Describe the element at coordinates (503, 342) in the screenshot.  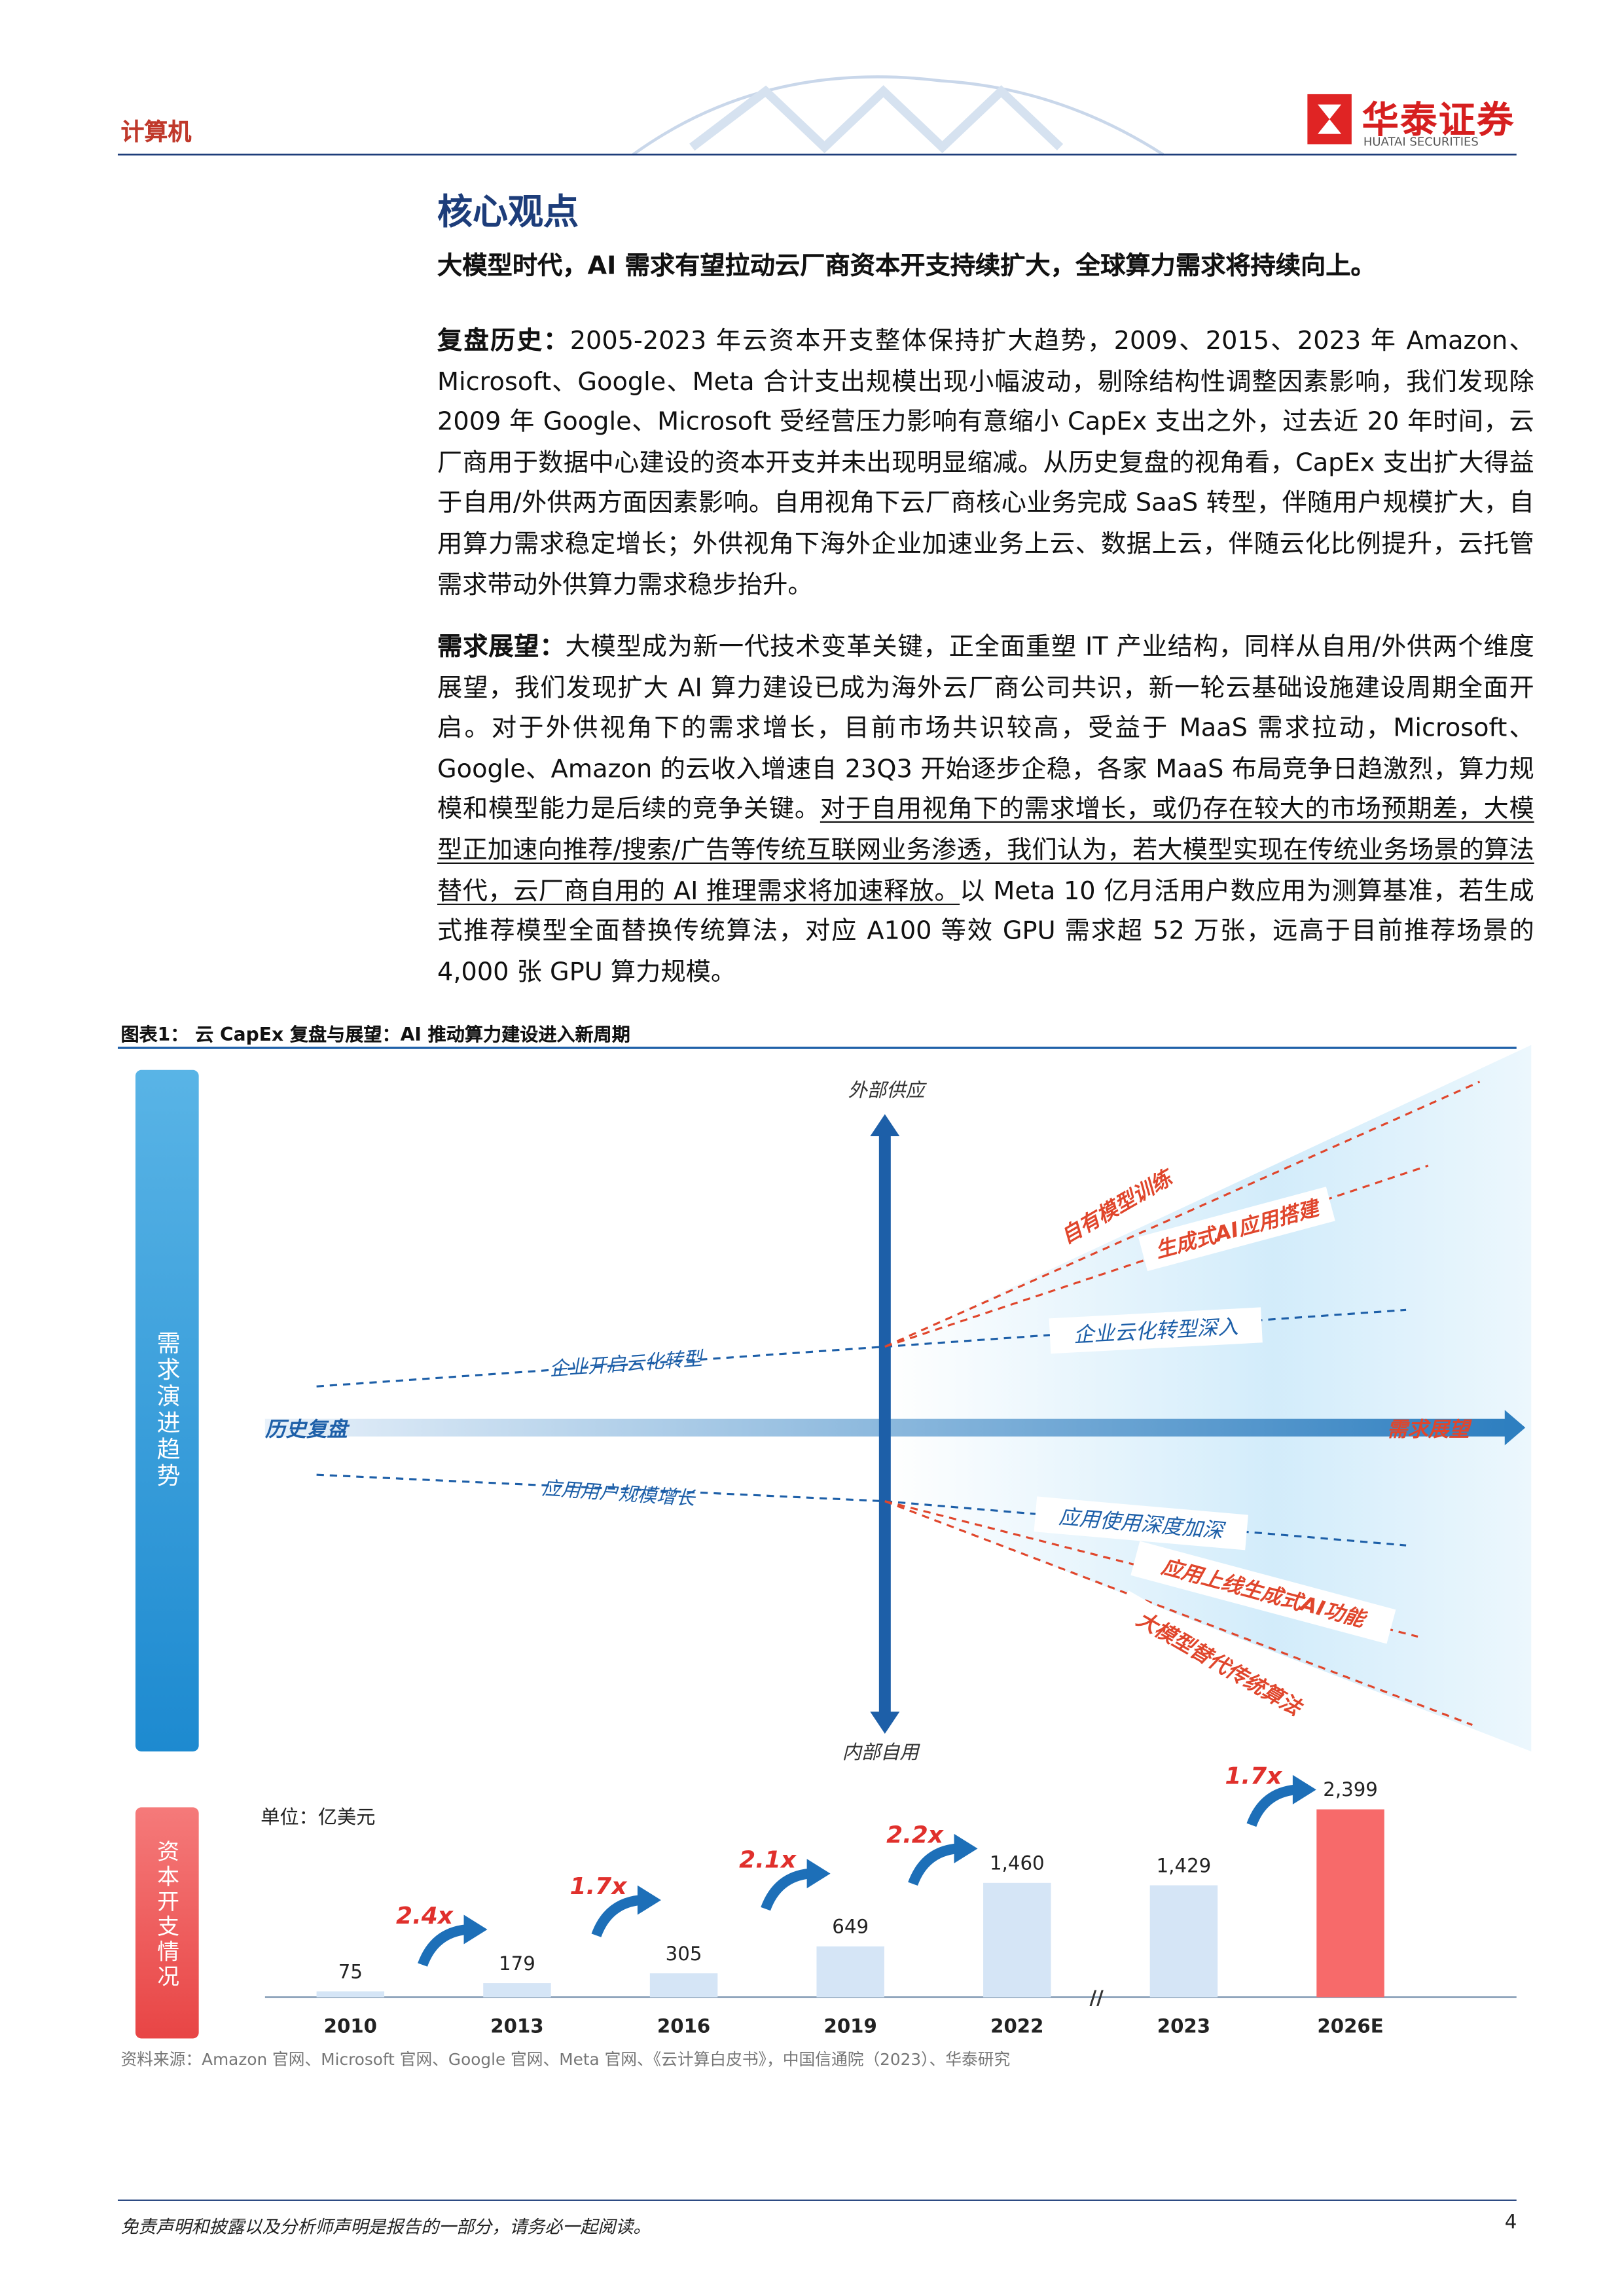
I see `paragraph-label: 复盘历史：` at that location.